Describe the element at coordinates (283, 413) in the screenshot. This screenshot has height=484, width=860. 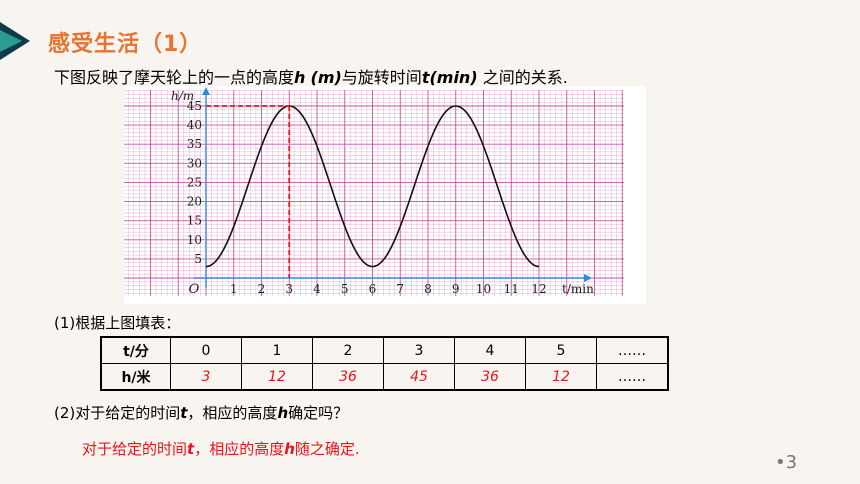
I see `q2-h: h` at that location.